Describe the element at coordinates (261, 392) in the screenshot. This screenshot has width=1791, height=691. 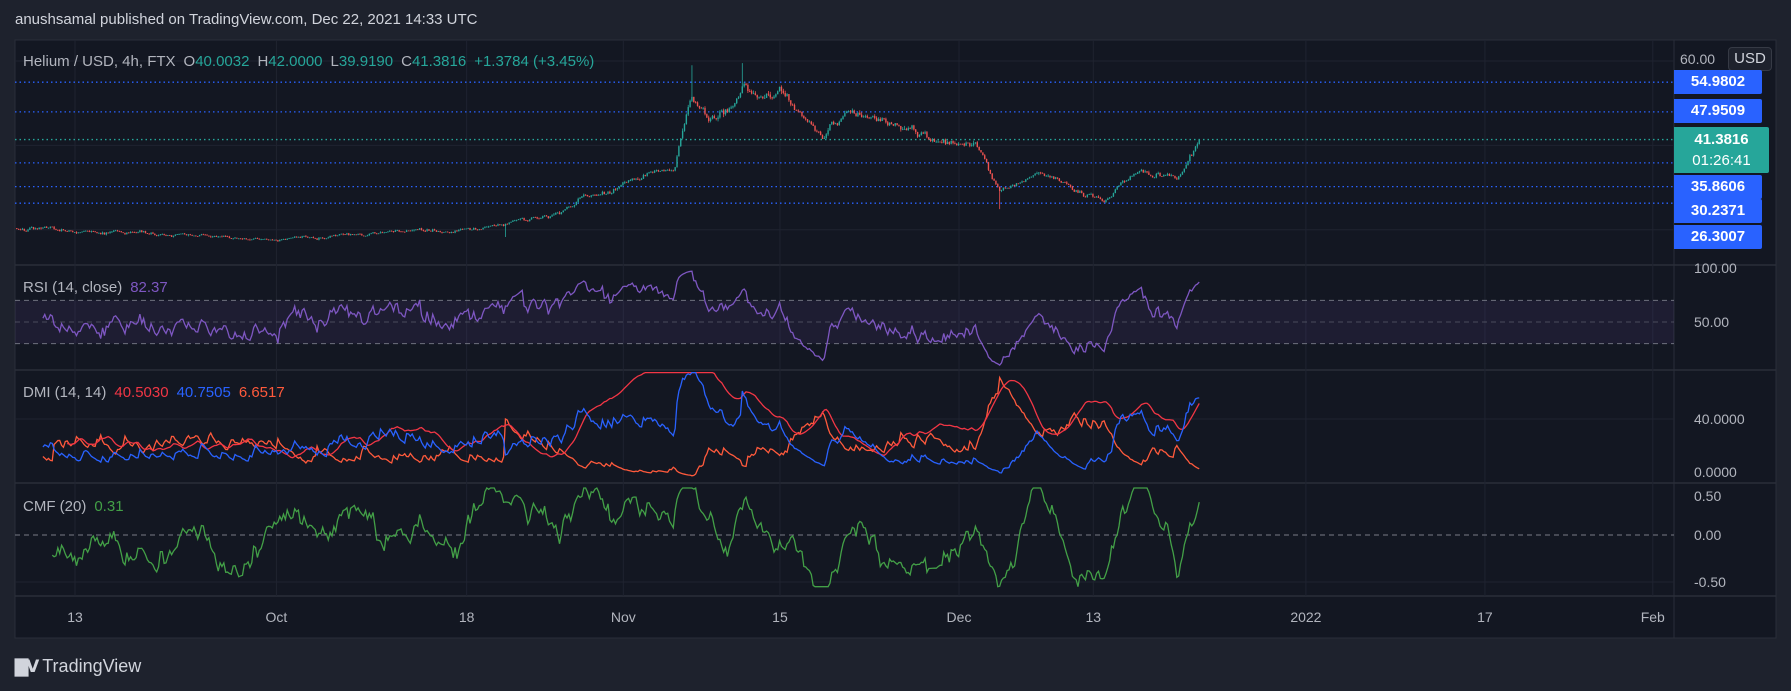
I see `dmi-minus-di-value: 6.6517` at that location.